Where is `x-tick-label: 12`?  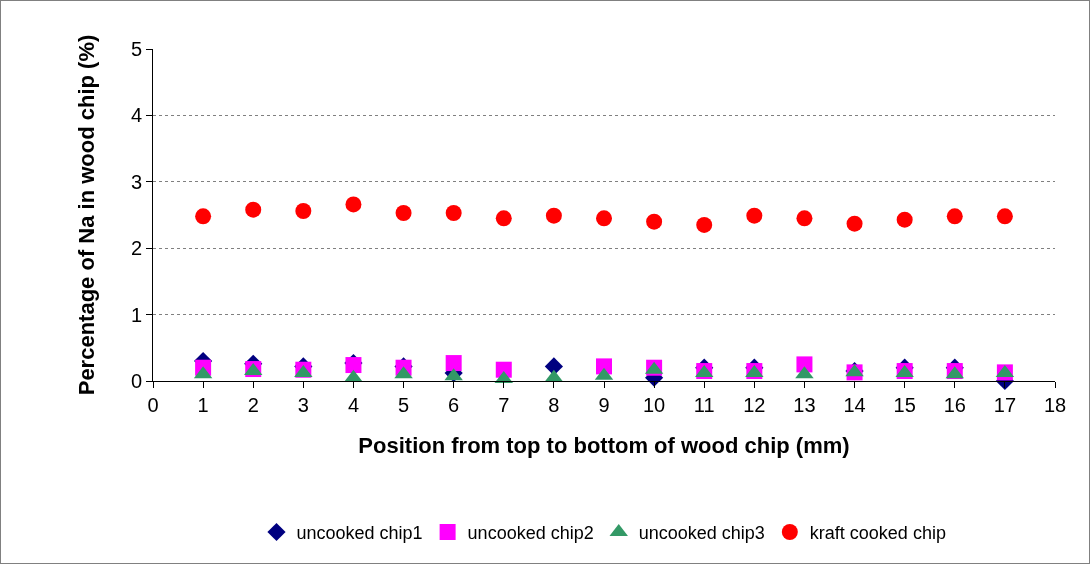 x-tick-label: 12 is located at coordinates (754, 405).